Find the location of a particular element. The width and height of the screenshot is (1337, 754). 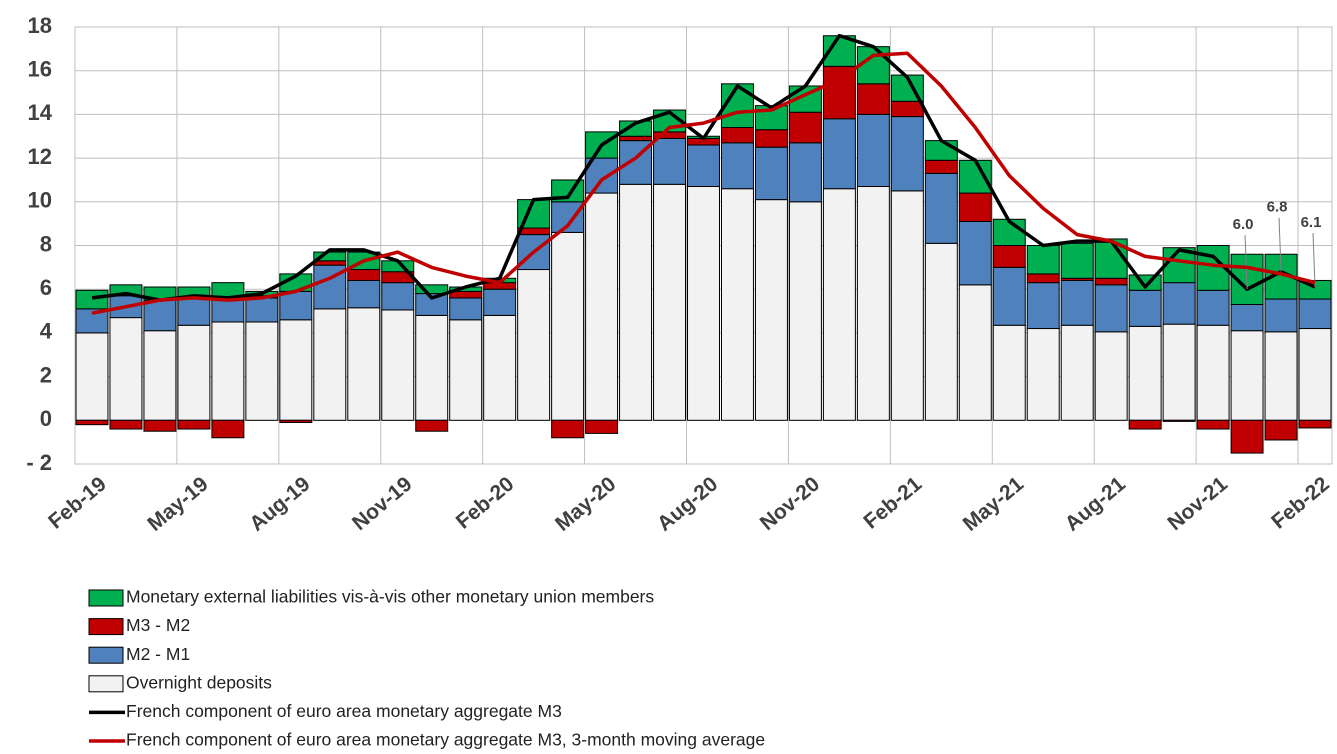

x-tick-label: Aug-19 is located at coordinates (279, 503).